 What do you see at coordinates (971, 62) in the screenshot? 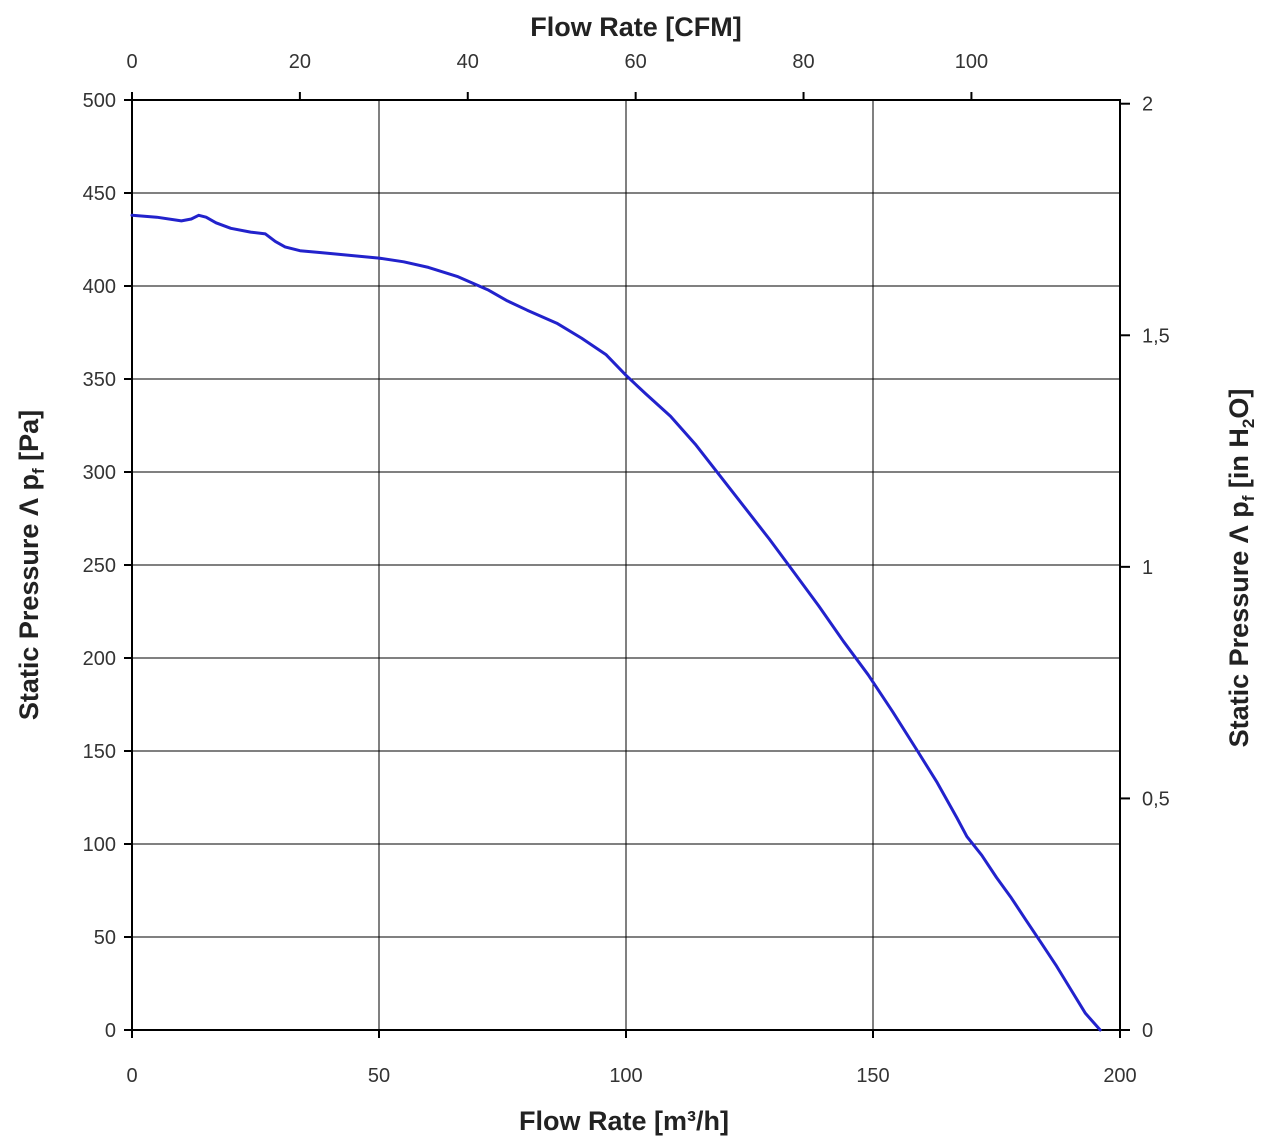
I see `x2-tick-label: 100` at bounding box center [971, 62].